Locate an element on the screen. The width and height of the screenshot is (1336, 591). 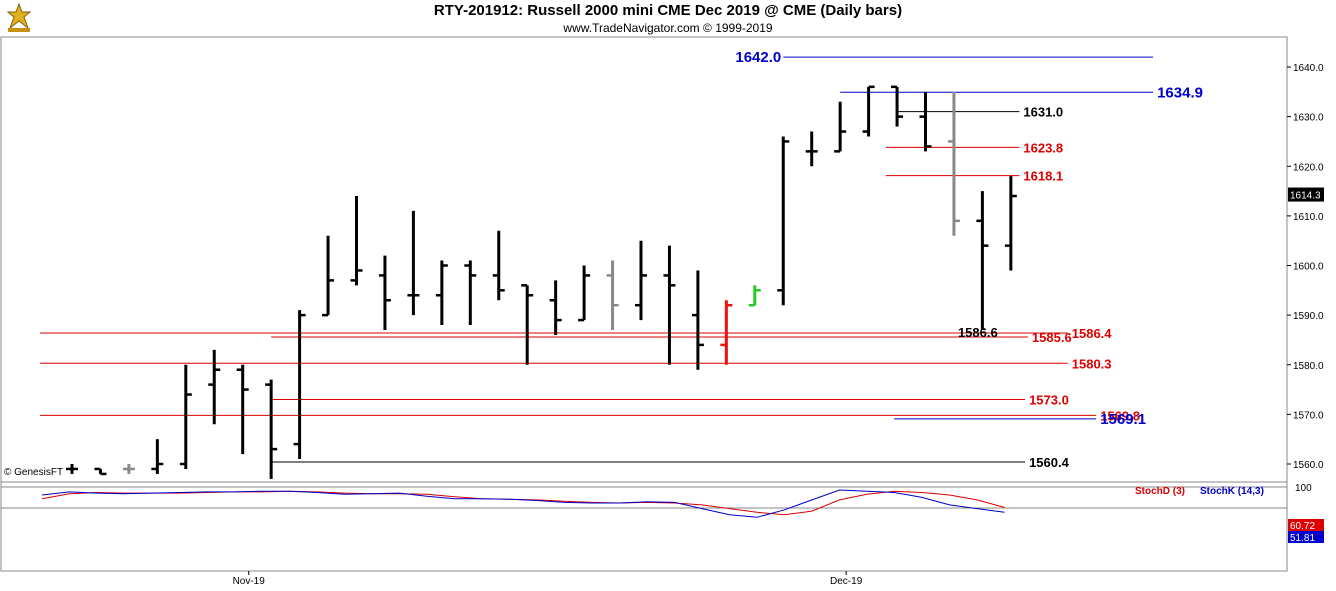
last-price-label: 1614.3 is located at coordinates (1305, 196).